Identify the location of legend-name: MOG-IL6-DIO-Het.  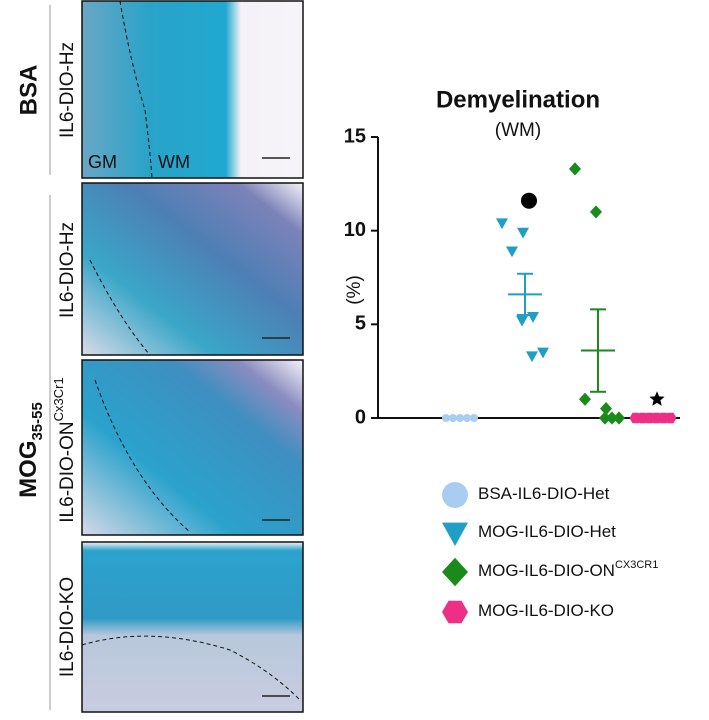
(547, 531).